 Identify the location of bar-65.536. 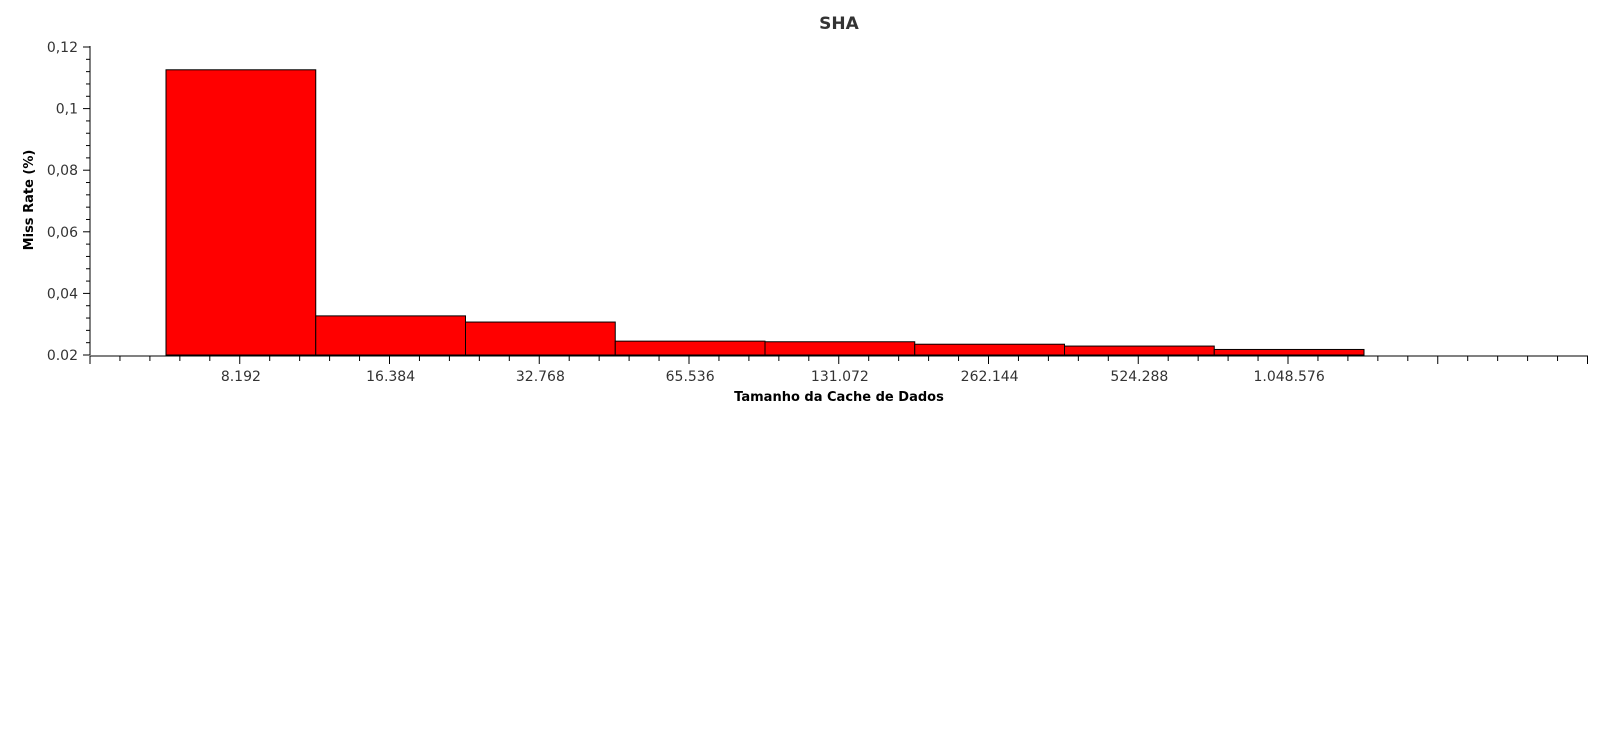
(690, 348).